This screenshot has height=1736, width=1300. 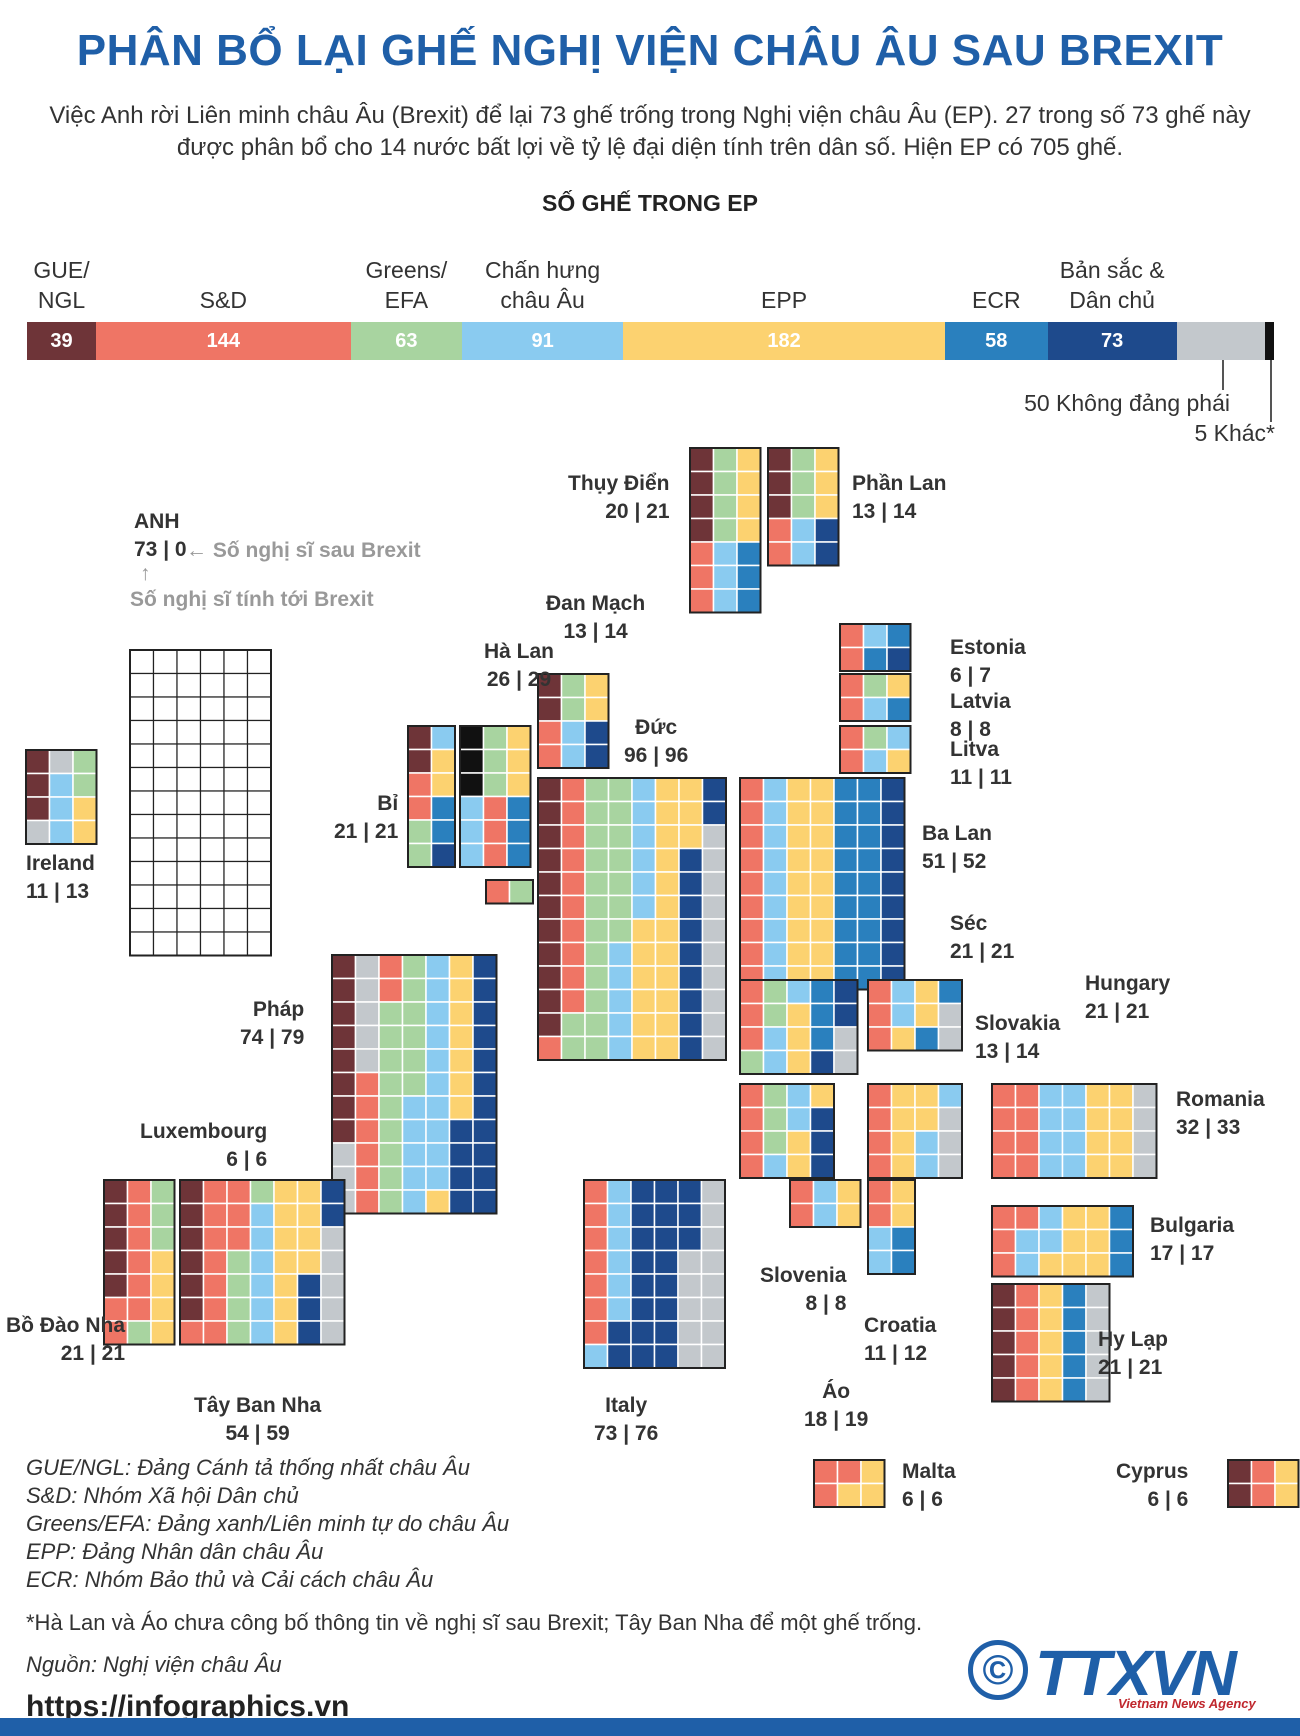 I want to click on legend-epp: EPP: Đảng Nhân dân châu Âu, so click(x=175, y=1551).